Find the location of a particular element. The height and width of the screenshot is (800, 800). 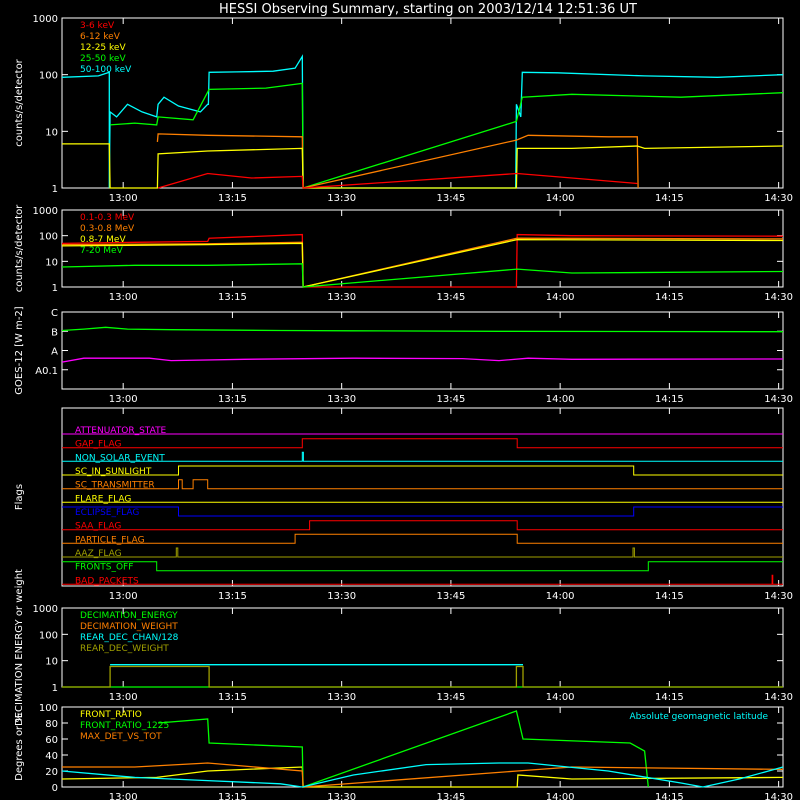

legend-entry: 25-50 keV is located at coordinates (103, 59).